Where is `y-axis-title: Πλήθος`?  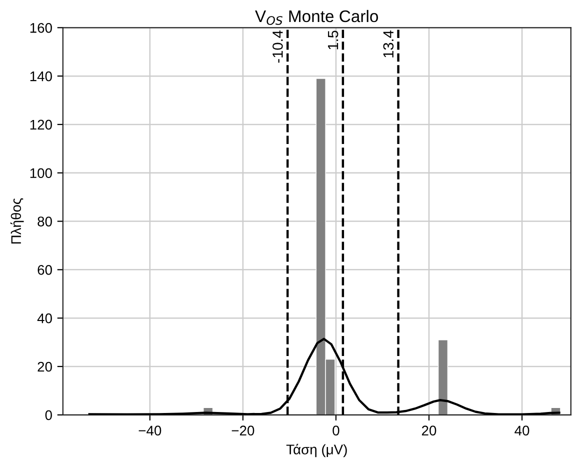
y-axis-title: Πλήθος is located at coordinates (17, 221).